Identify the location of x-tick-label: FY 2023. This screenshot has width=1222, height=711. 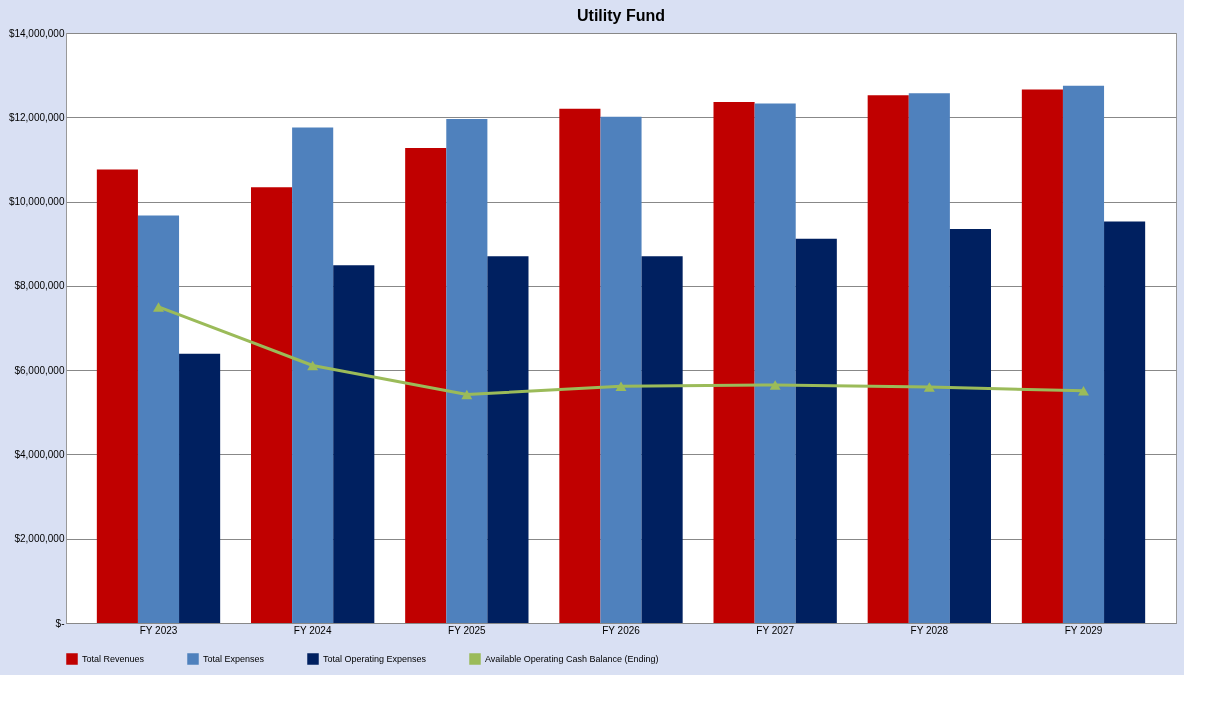
(158, 630).